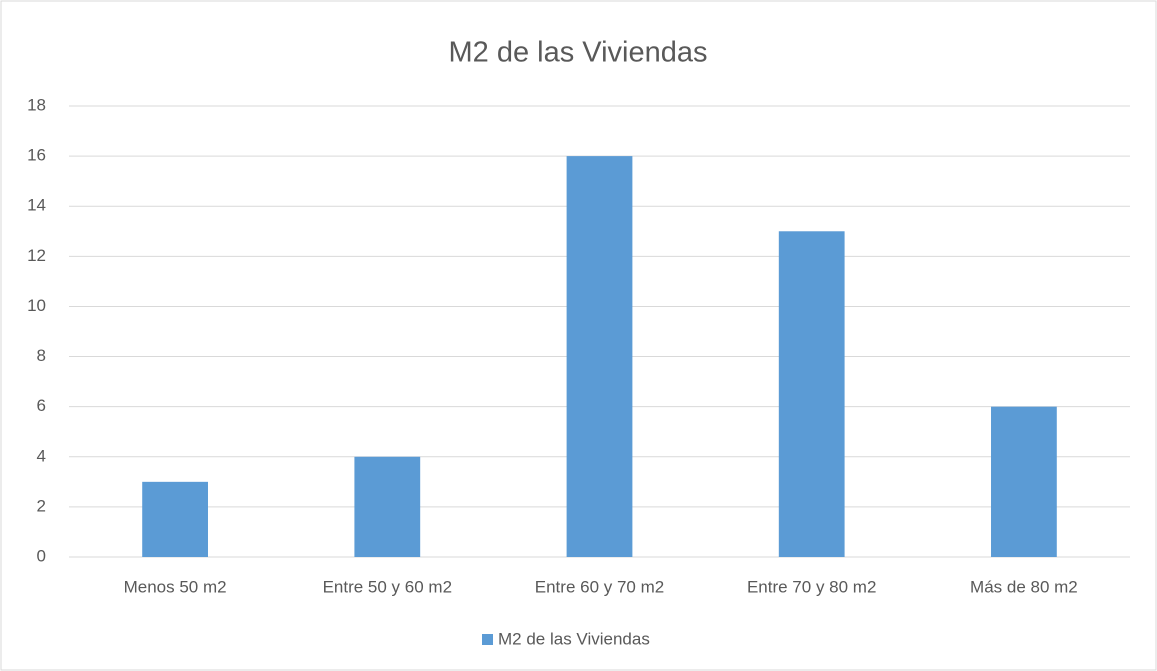  I want to click on y-tick-label: 10, so click(36, 305).